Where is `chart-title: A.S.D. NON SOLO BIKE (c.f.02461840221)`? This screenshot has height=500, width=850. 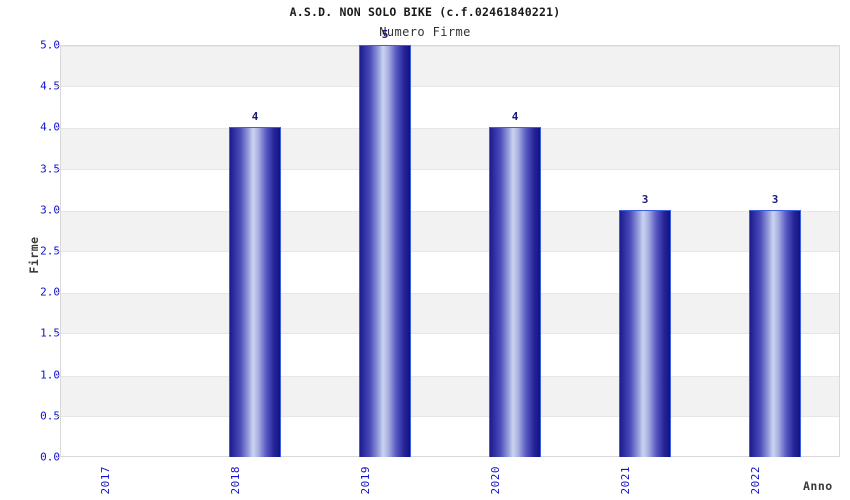
chart-title: A.S.D. NON SOLO BIKE (c.f.02461840221) is located at coordinates (425, 12).